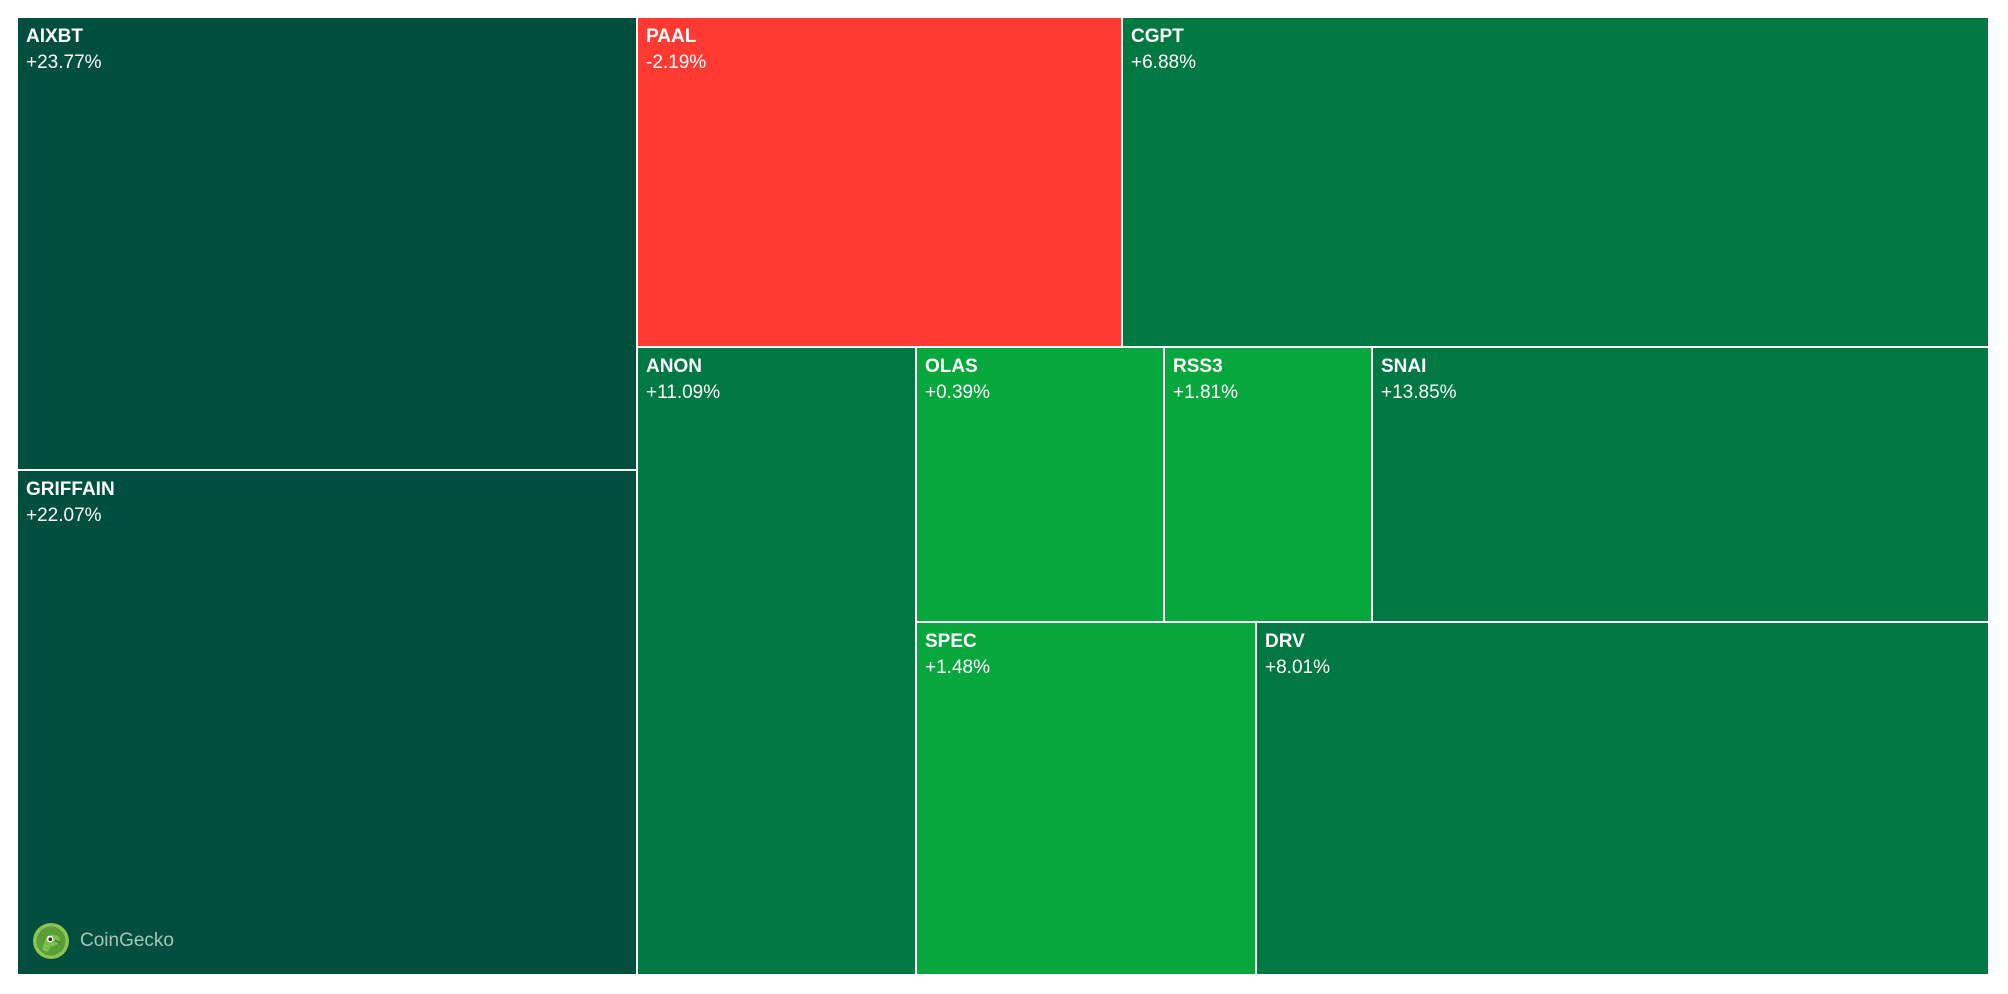  Describe the element at coordinates (1198, 366) in the screenshot. I see `tile-symbol-label: RSS3` at that location.